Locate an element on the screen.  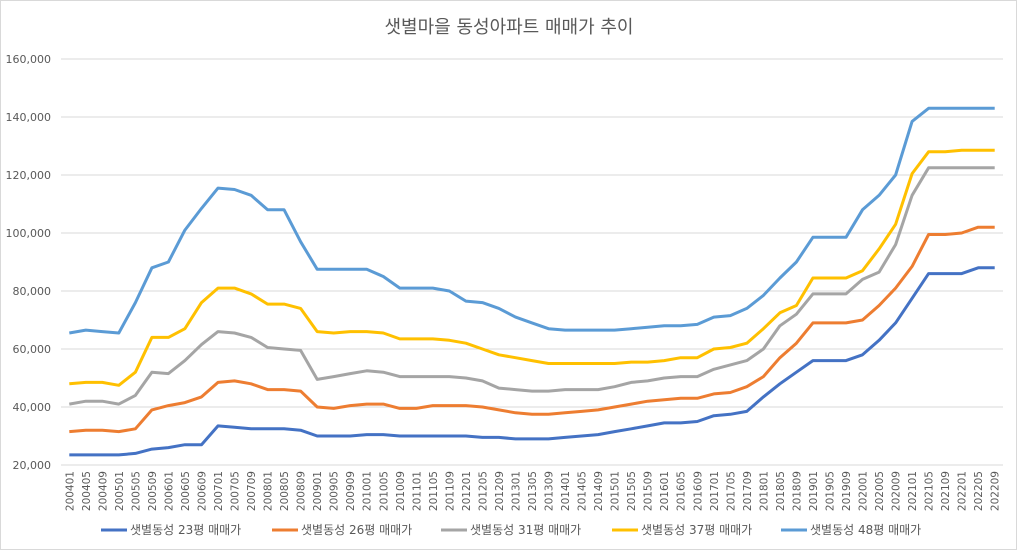
x-tick-label: 202009 is located at coordinates (897, 491).